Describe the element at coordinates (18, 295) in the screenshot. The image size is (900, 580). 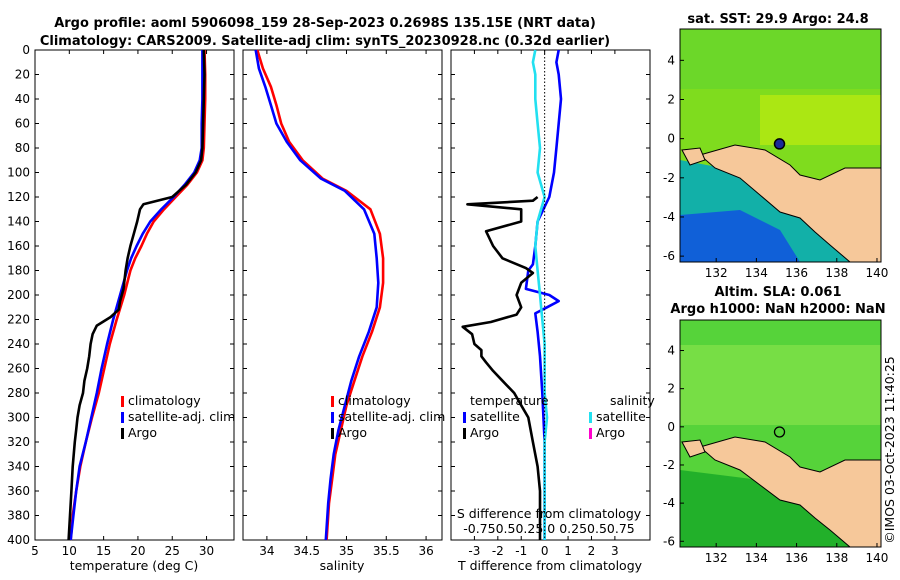
I see `y-tick-label: 200` at that location.